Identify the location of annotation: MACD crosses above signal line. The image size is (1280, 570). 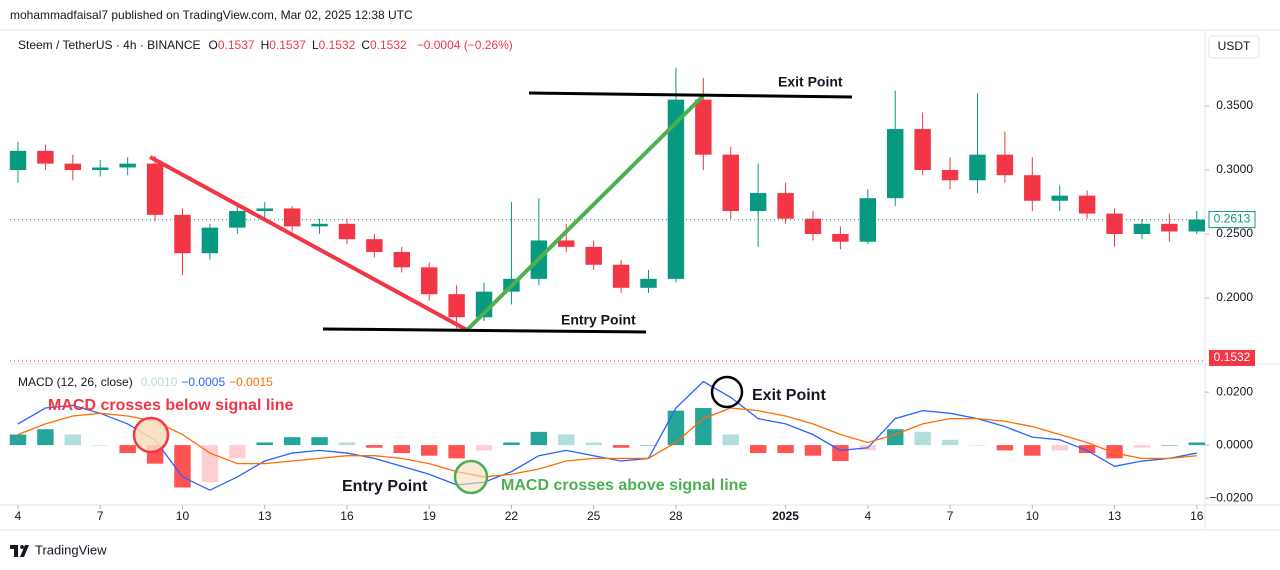
(624, 485).